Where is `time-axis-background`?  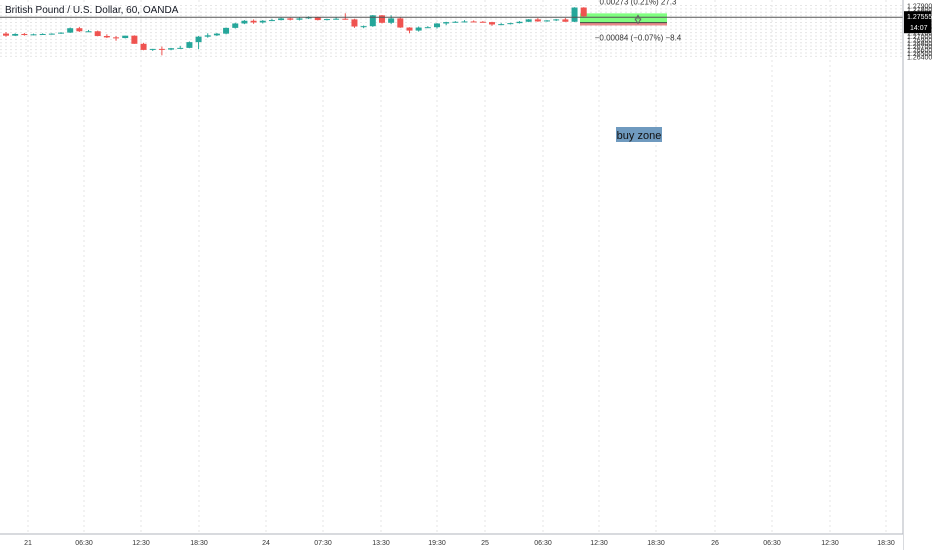 time-axis-background is located at coordinates (451, 542).